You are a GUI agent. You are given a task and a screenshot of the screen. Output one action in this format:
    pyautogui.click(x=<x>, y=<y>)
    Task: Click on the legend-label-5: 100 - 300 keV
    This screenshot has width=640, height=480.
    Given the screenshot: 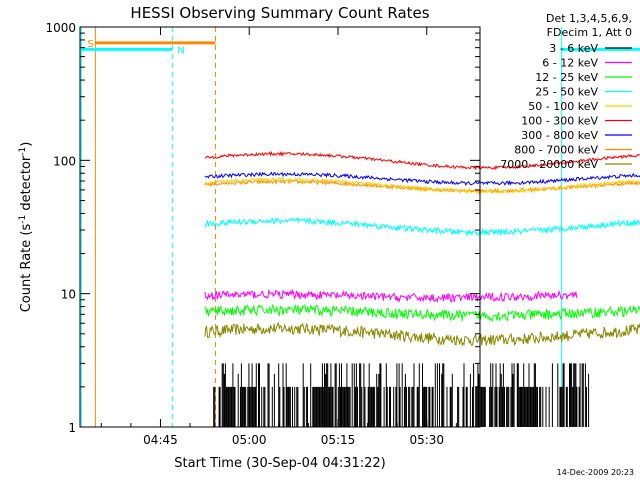 What is the action you would take?
    pyautogui.click(x=559, y=121)
    